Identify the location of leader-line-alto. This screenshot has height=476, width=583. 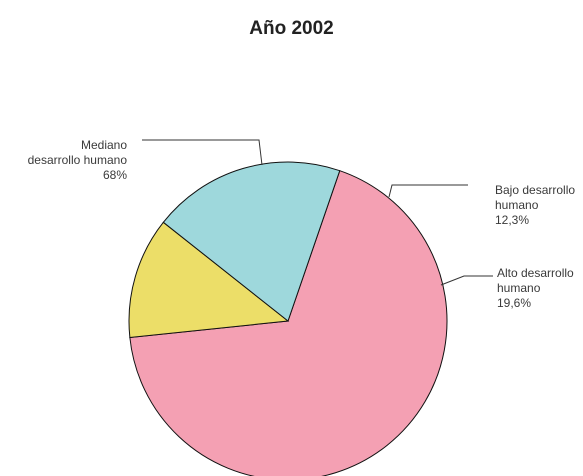
(466, 280).